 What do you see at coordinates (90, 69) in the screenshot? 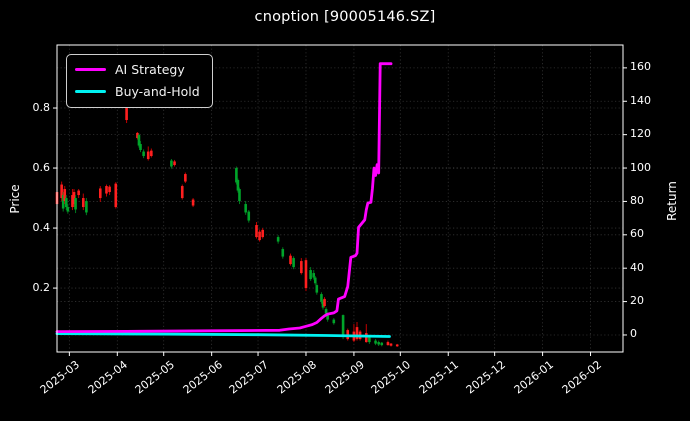
I see `ai-strategy-line-swatch` at bounding box center [90, 69].